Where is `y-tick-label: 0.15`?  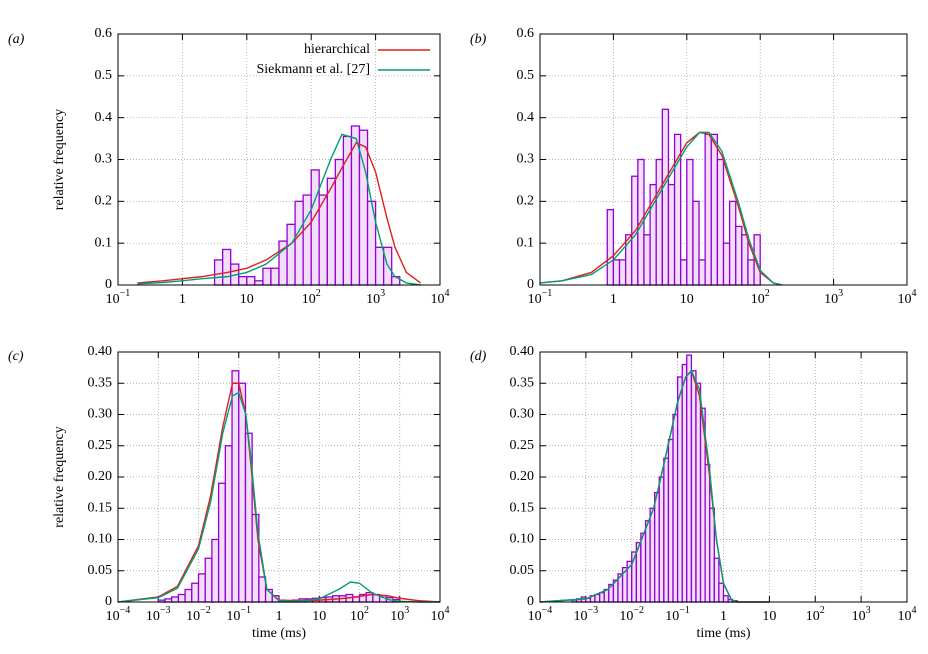 y-tick-label: 0.15 is located at coordinates (522, 507).